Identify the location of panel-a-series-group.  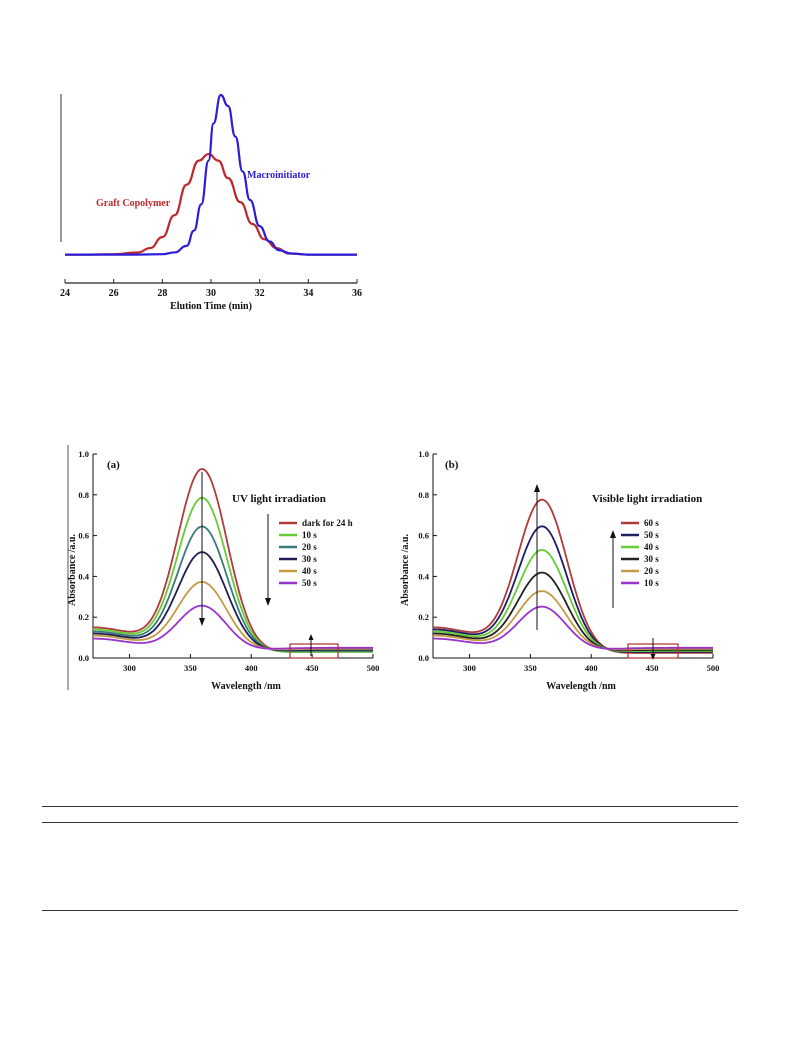
(232, 560).